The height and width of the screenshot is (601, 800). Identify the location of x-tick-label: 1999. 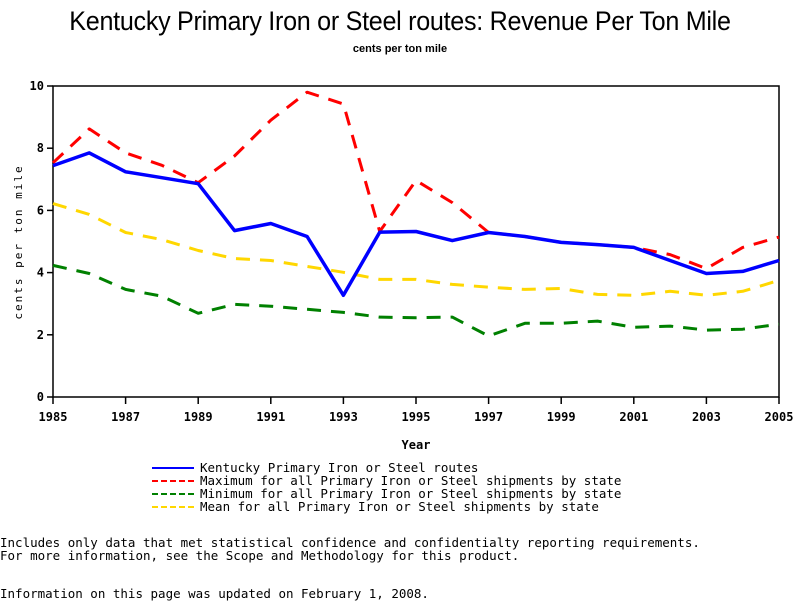
(561, 417).